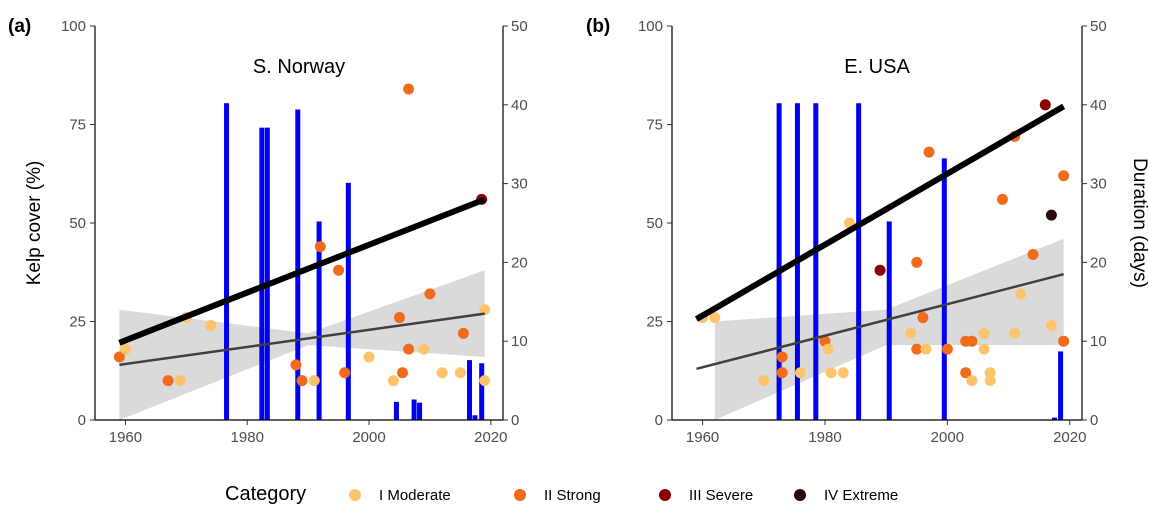 The height and width of the screenshot is (516, 1149). What do you see at coordinates (1139, 223) in the screenshot?
I see `y2-axis-title: Duration (days)` at bounding box center [1139, 223].